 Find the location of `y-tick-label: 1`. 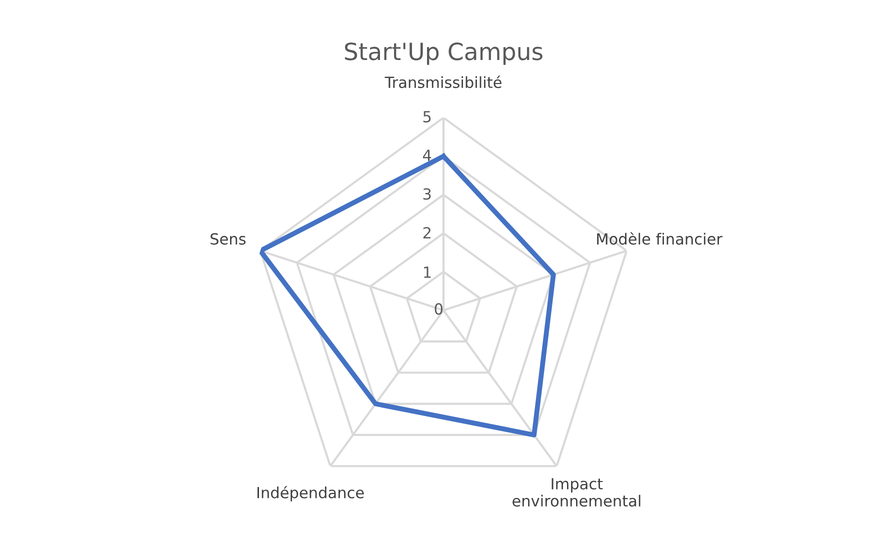

y-tick-label: 1 is located at coordinates (427, 272).